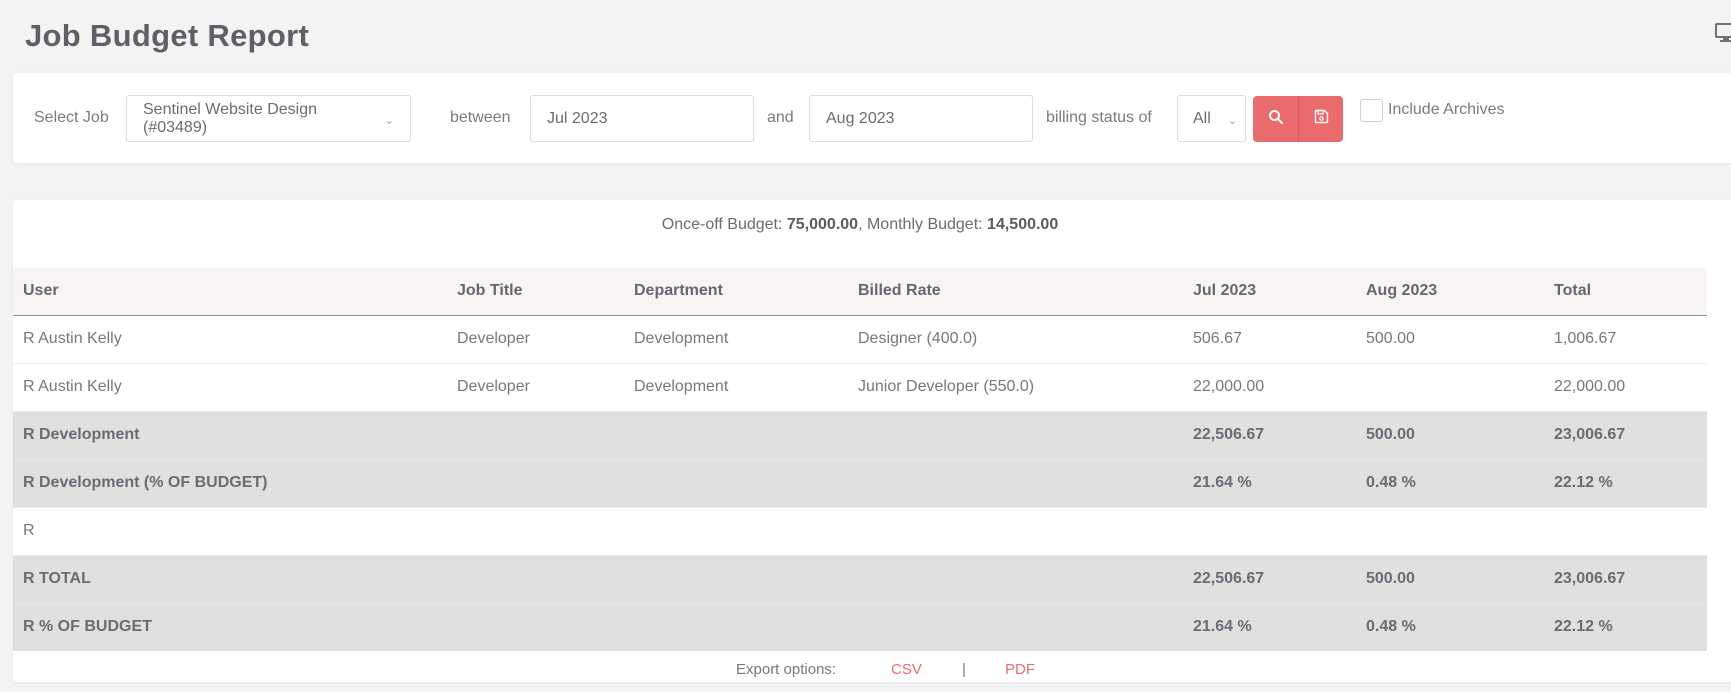 The height and width of the screenshot is (692, 1731). Describe the element at coordinates (860, 118) in the screenshot. I see `end-month-value: Aug 2023` at that location.